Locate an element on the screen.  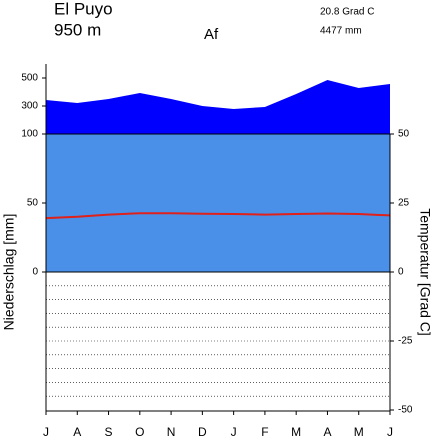
climate-class: Af is located at coordinates (211, 34).